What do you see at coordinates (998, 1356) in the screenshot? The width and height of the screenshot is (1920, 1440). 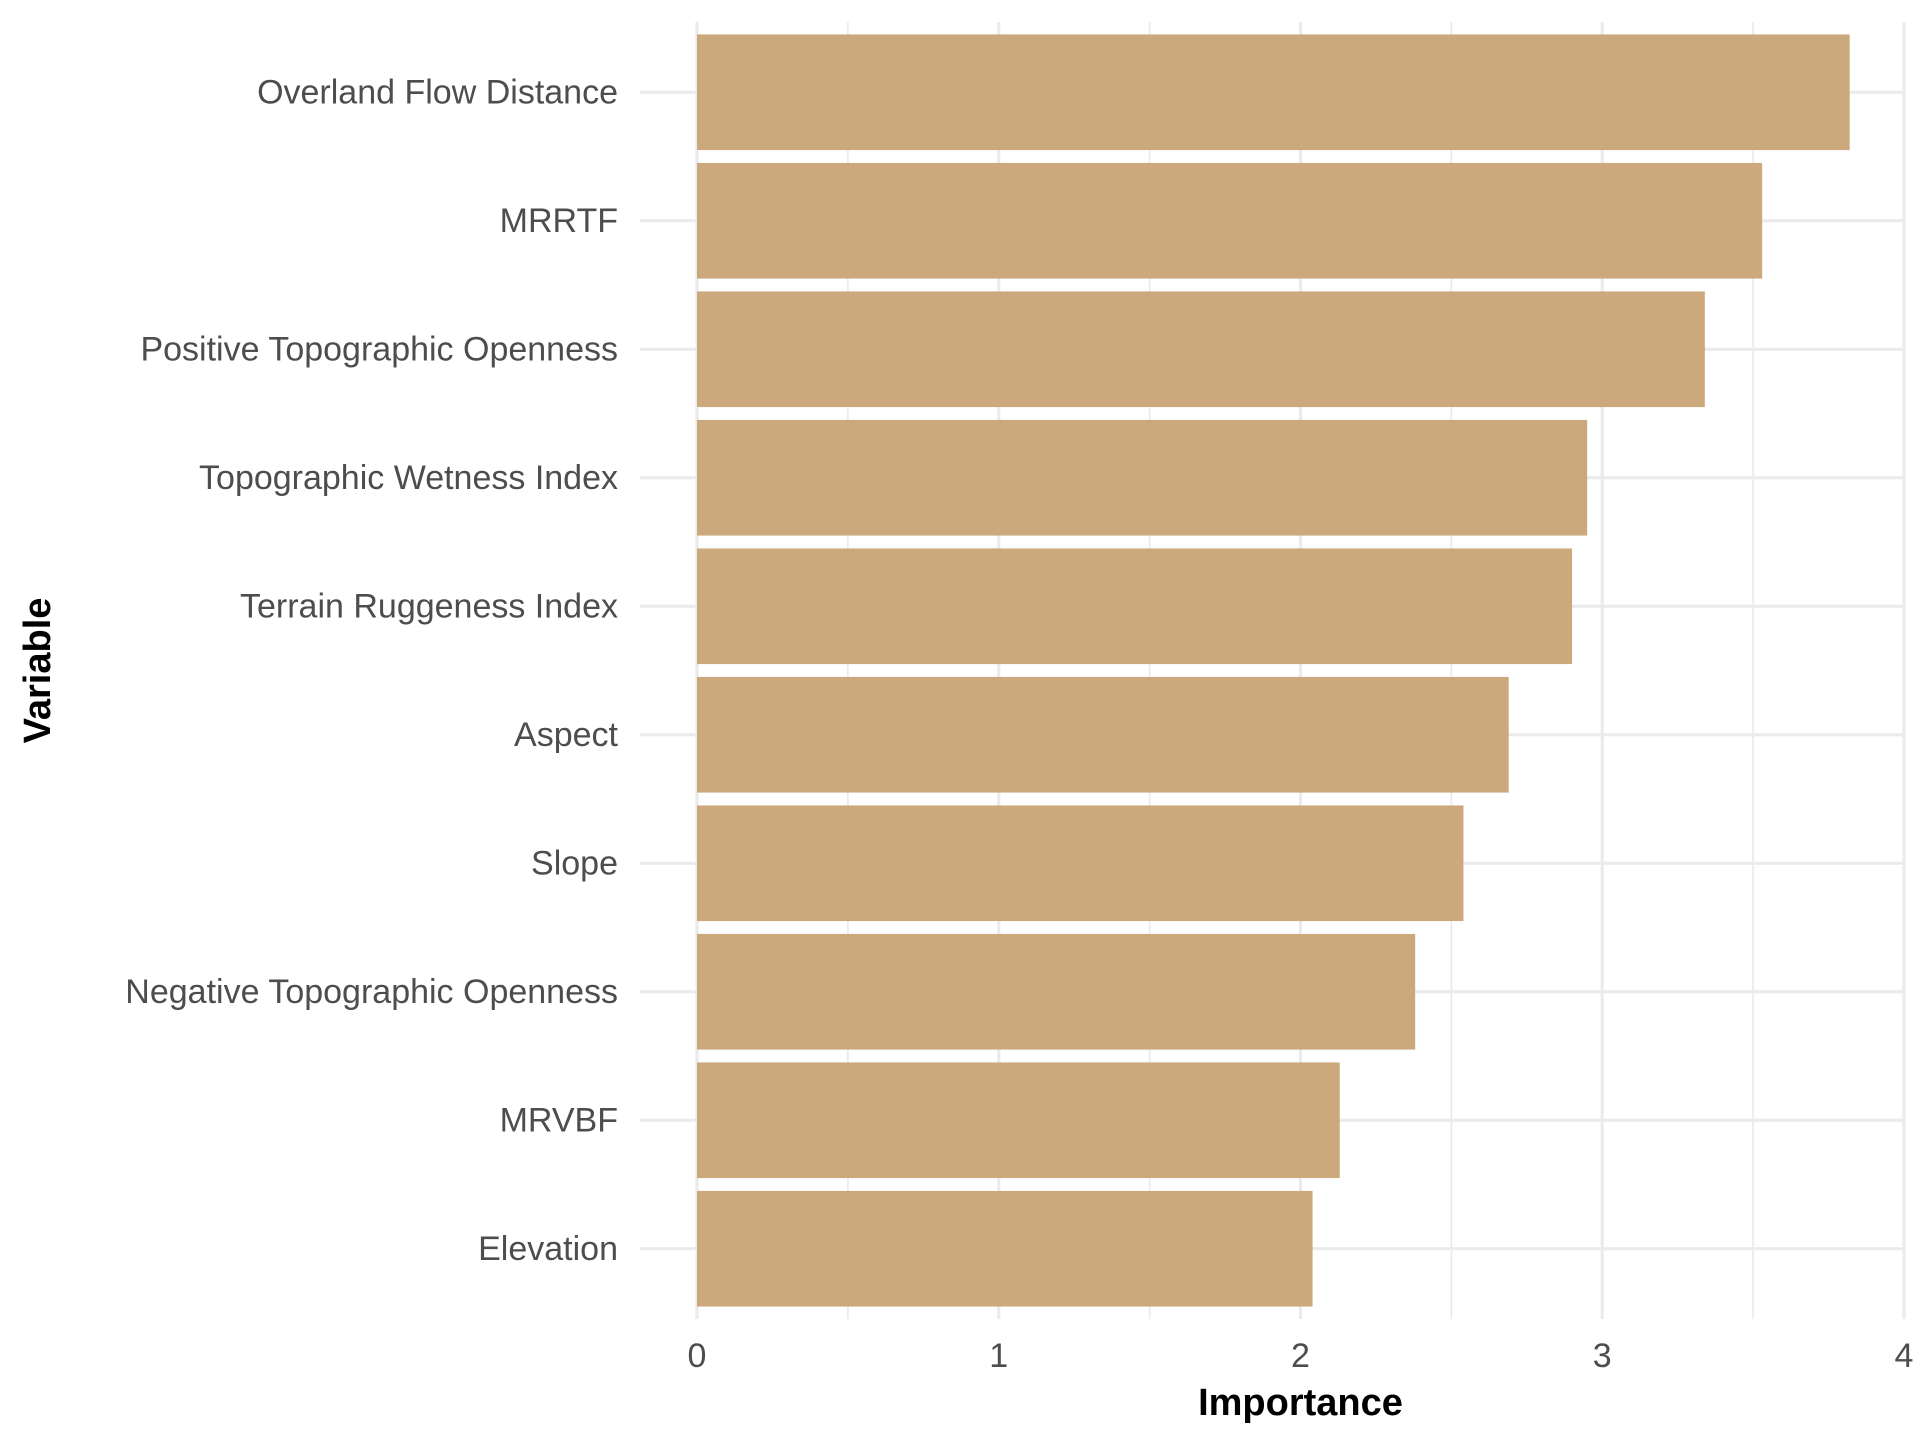 I see `x-tick-label: 1` at bounding box center [998, 1356].